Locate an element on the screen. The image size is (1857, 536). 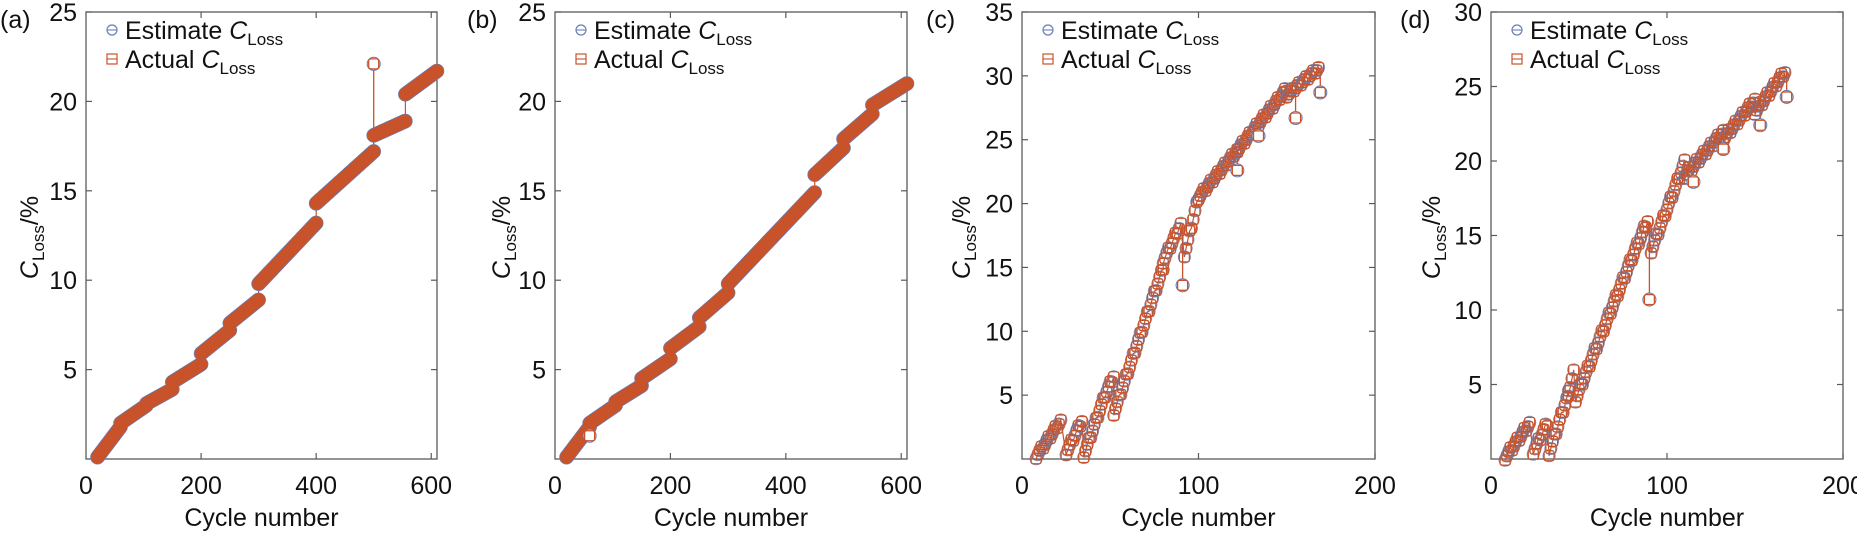
legend-estimate-label-subscript: Loss is located at coordinates (1670, 39).